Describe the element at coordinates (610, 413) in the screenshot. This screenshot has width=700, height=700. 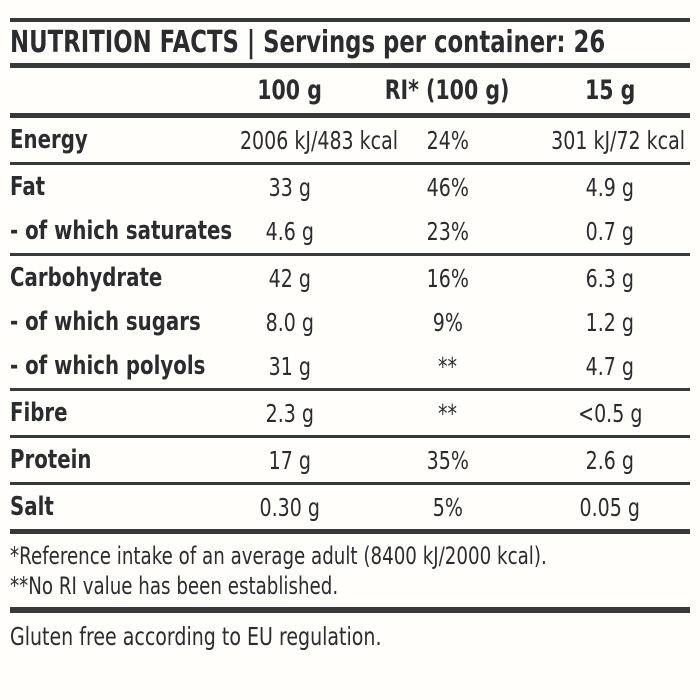
I see `value-per-15g: <0.5 g` at that location.